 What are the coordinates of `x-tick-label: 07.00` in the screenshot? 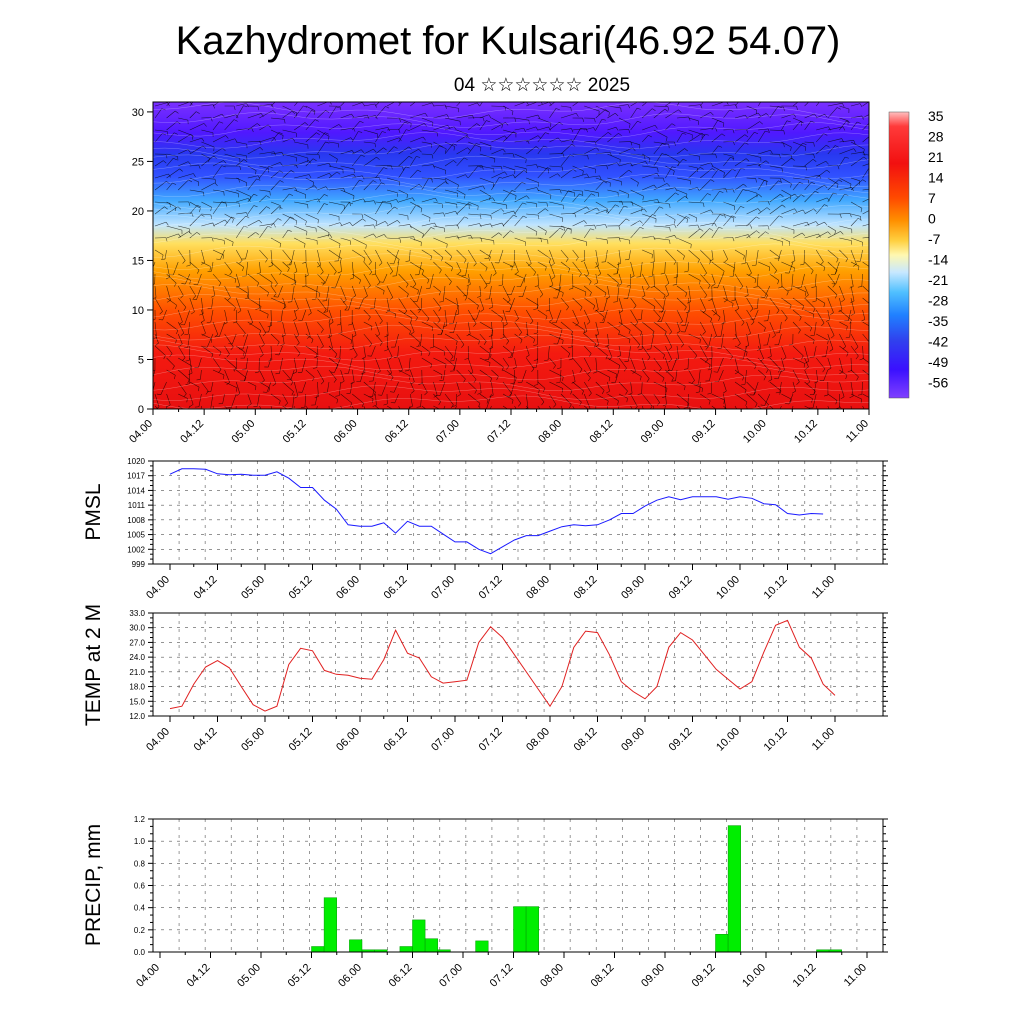 It's located at (443, 740).